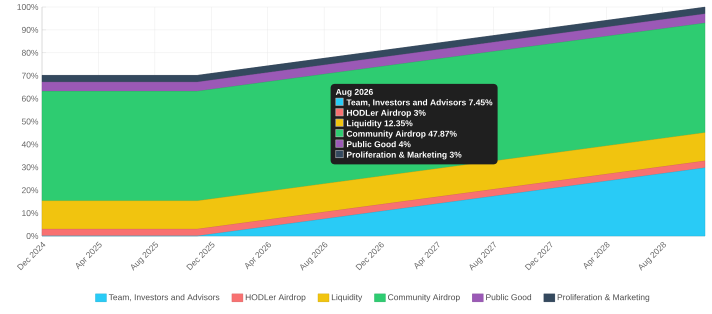 The image size is (712, 314). What do you see at coordinates (30, 167) in the screenshot?
I see `y-tick-label: 30%` at bounding box center [30, 167].